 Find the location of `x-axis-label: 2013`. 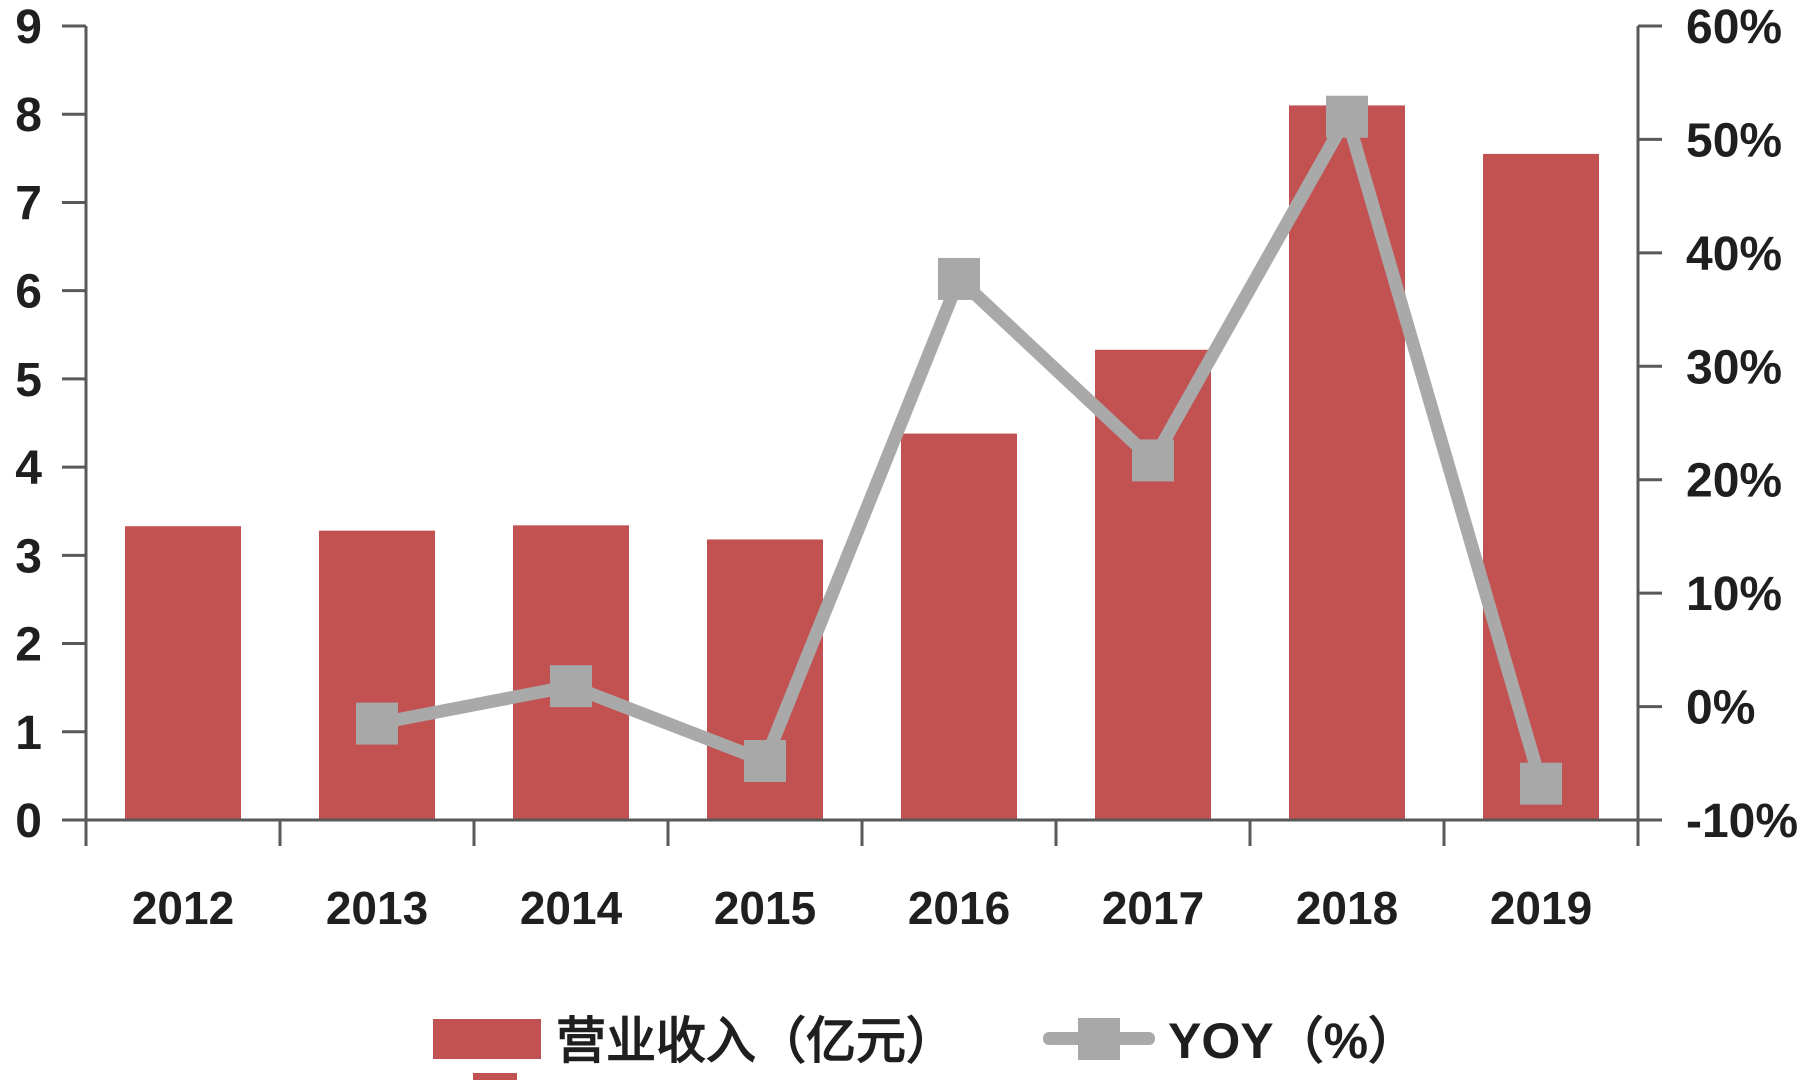

x-axis-label: 2013 is located at coordinates (377, 908).